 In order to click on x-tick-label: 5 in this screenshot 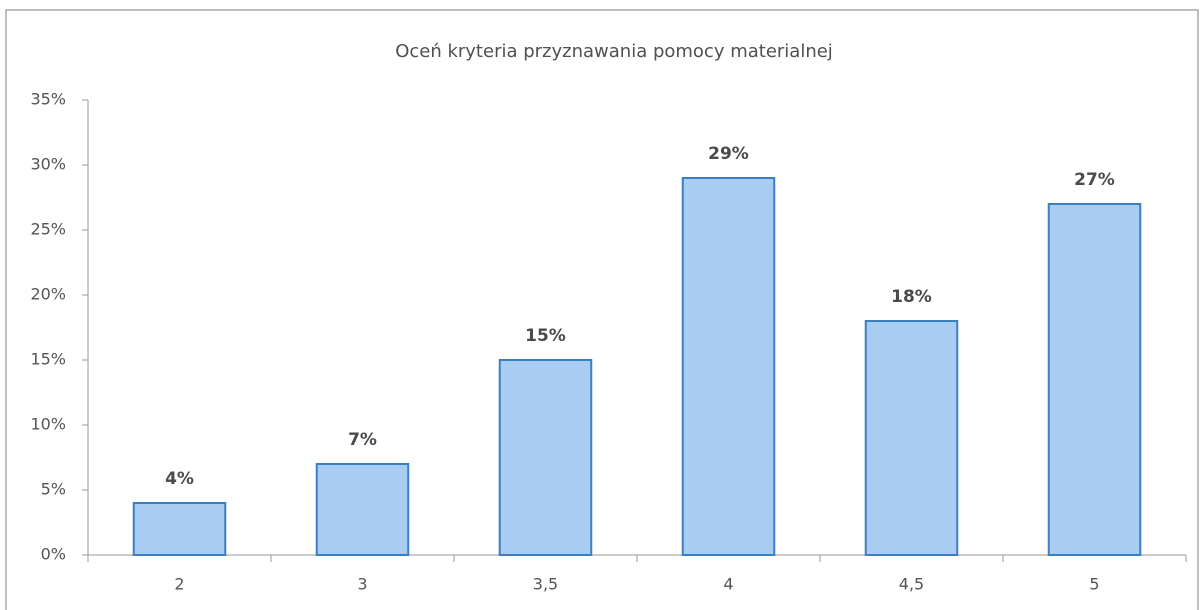, I will do `click(1094, 584)`.